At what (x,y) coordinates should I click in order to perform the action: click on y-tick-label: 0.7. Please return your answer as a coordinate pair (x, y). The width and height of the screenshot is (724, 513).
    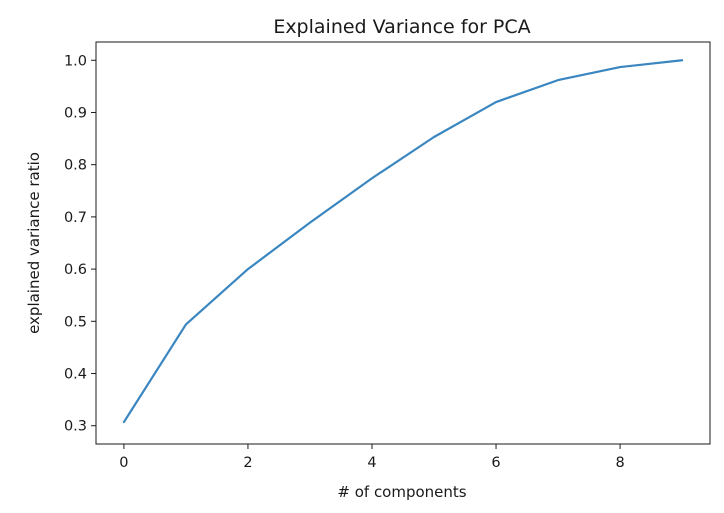
    Looking at the image, I should click on (75, 218).